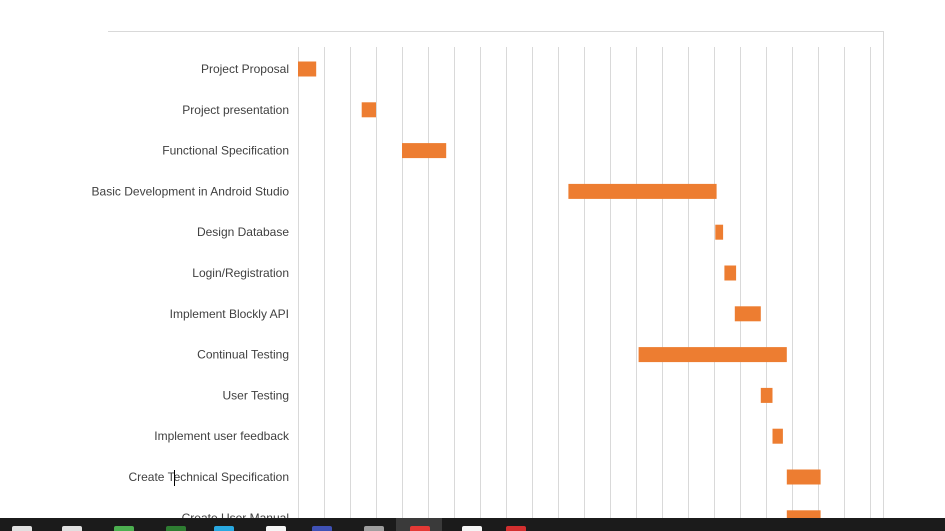 Image resolution: width=945 pixels, height=531 pixels. What do you see at coordinates (229, 314) in the screenshot?
I see `task-label: Implement Blockly API` at bounding box center [229, 314].